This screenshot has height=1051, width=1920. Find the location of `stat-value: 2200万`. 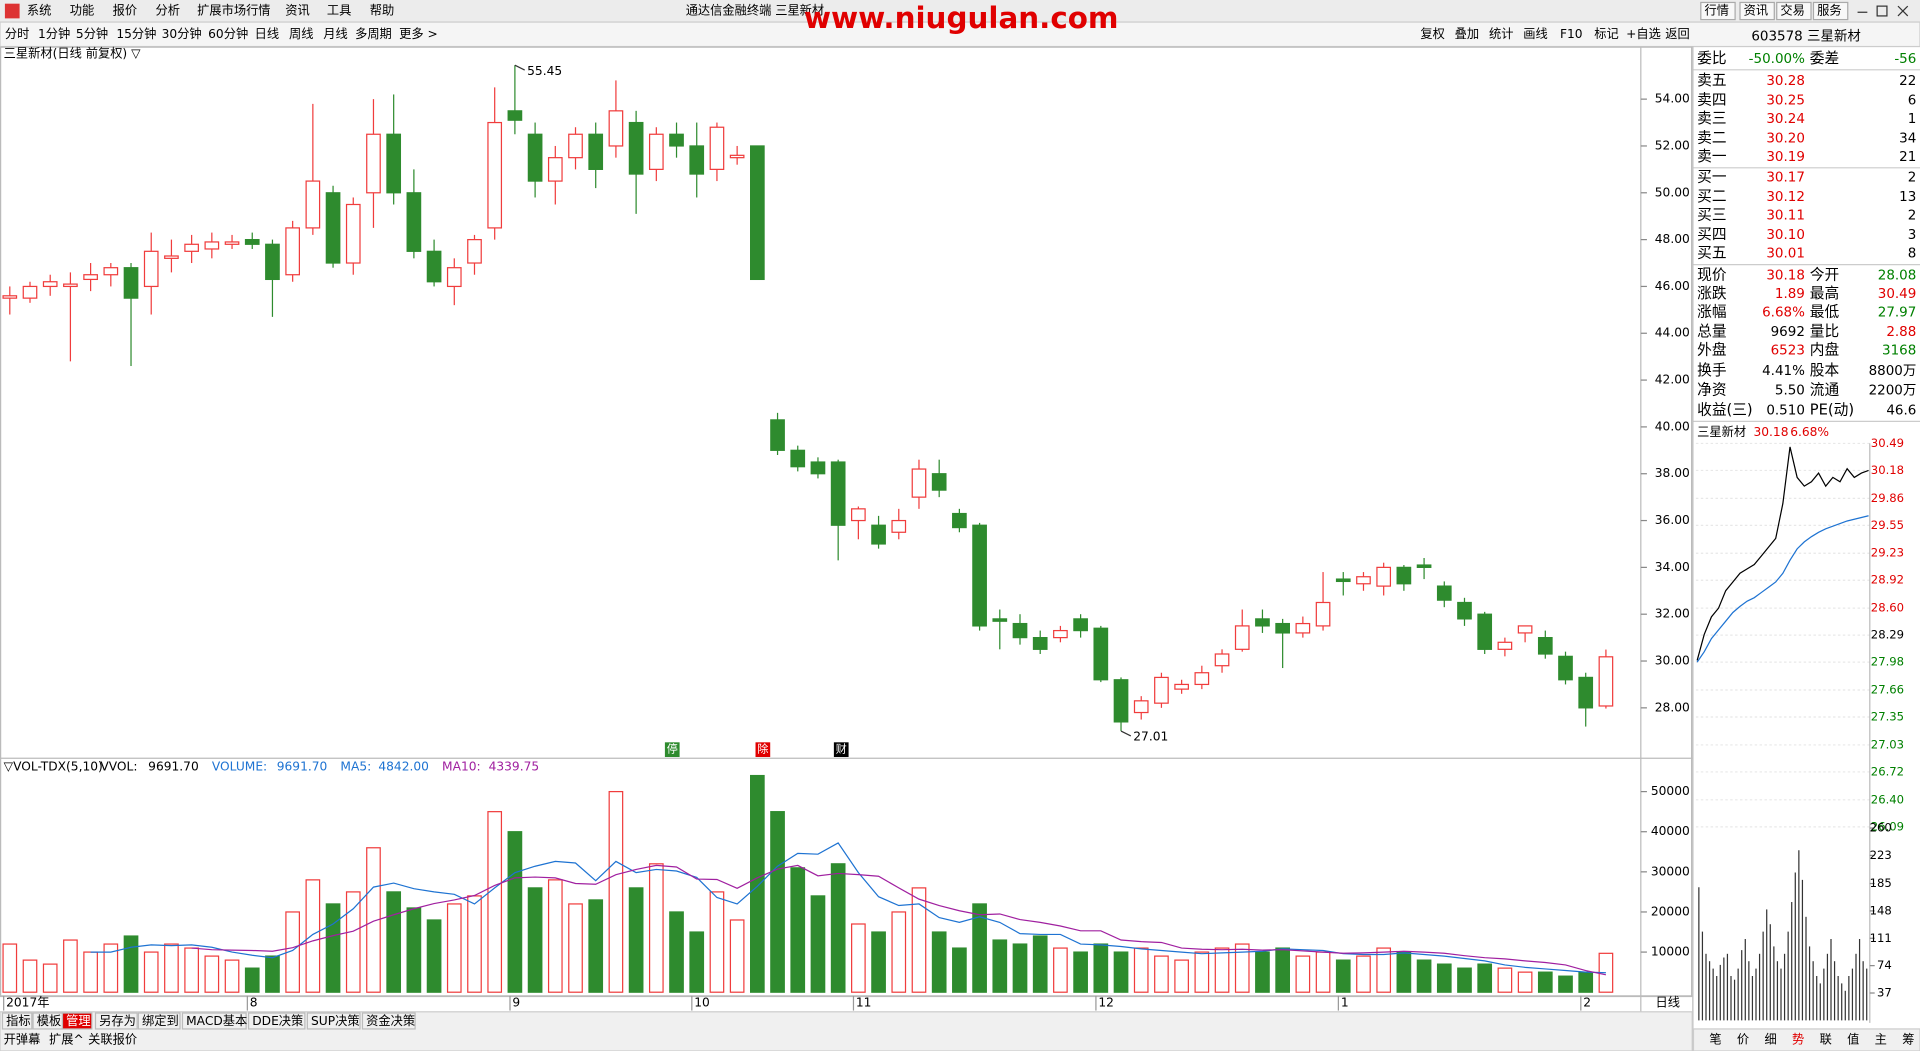

stat-value: 2200万 is located at coordinates (1893, 391).